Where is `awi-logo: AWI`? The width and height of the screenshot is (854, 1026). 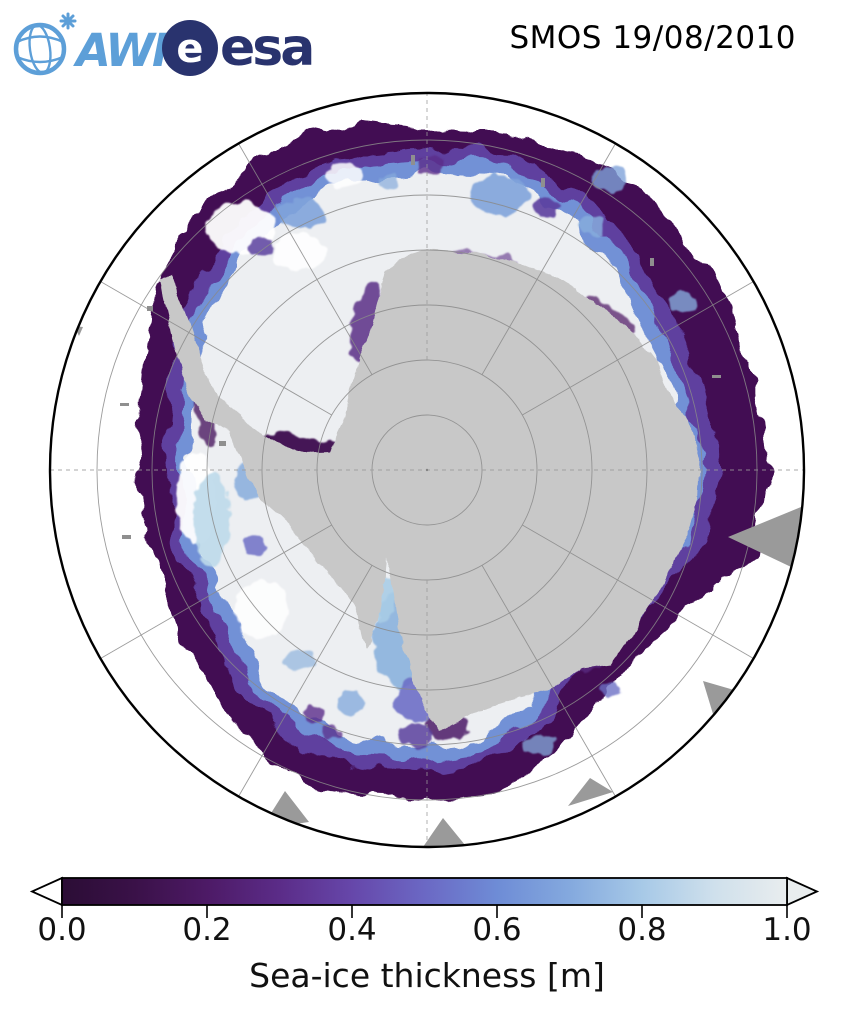
awi-logo: AWI is located at coordinates (92, 44).